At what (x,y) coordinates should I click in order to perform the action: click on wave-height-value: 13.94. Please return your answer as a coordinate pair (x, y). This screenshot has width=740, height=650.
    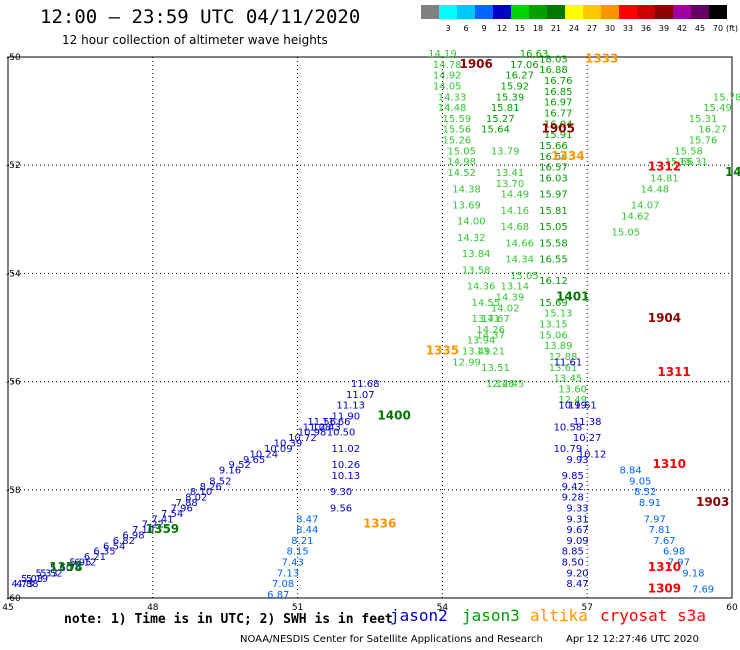
    Looking at the image, I should click on (481, 341).